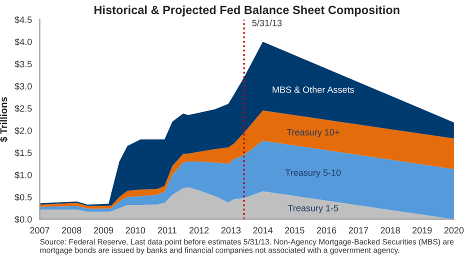 The height and width of the screenshot is (261, 468). I want to click on x-tick-label: 2012, so click(199, 230).